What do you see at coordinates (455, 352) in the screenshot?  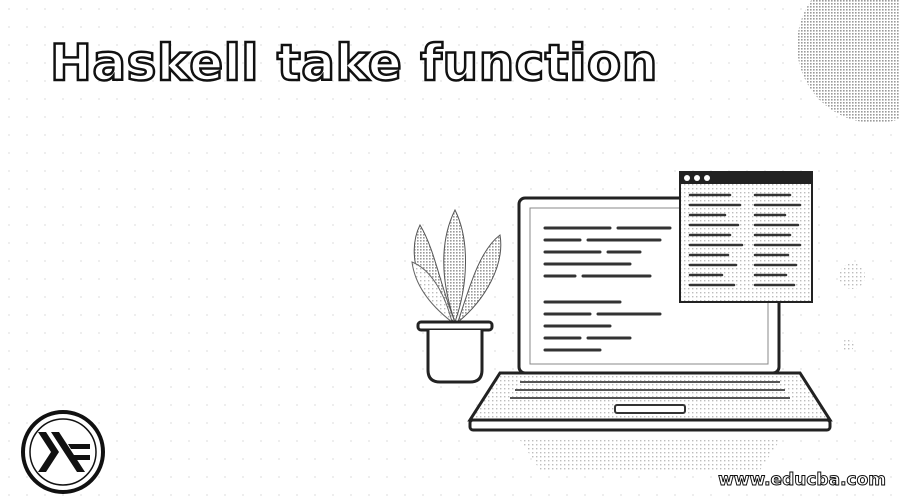 I see `plant-pot` at bounding box center [455, 352].